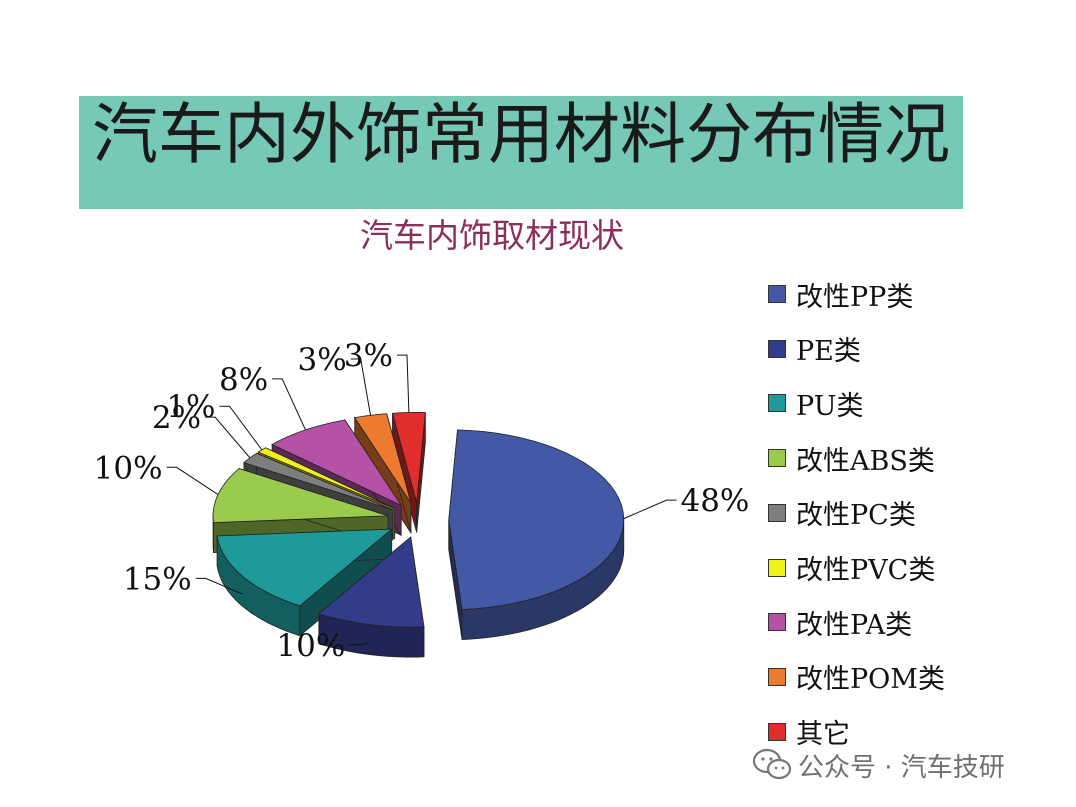  I want to click on legend-item: 改性ABS类, so click(851, 458).